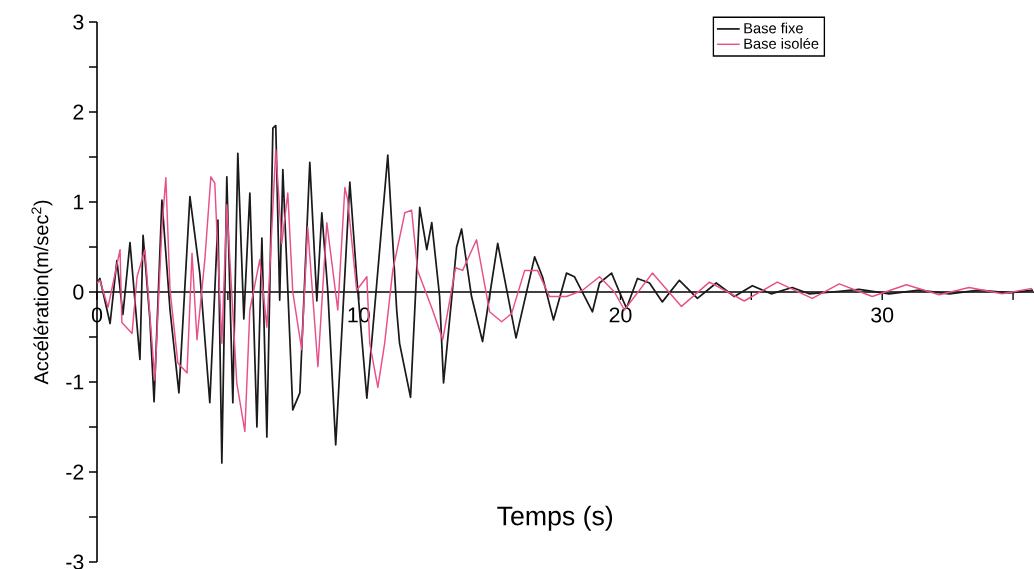 The width and height of the screenshot is (1034, 569). What do you see at coordinates (773, 28) in the screenshot?
I see `legend-label: Base fixe` at bounding box center [773, 28].